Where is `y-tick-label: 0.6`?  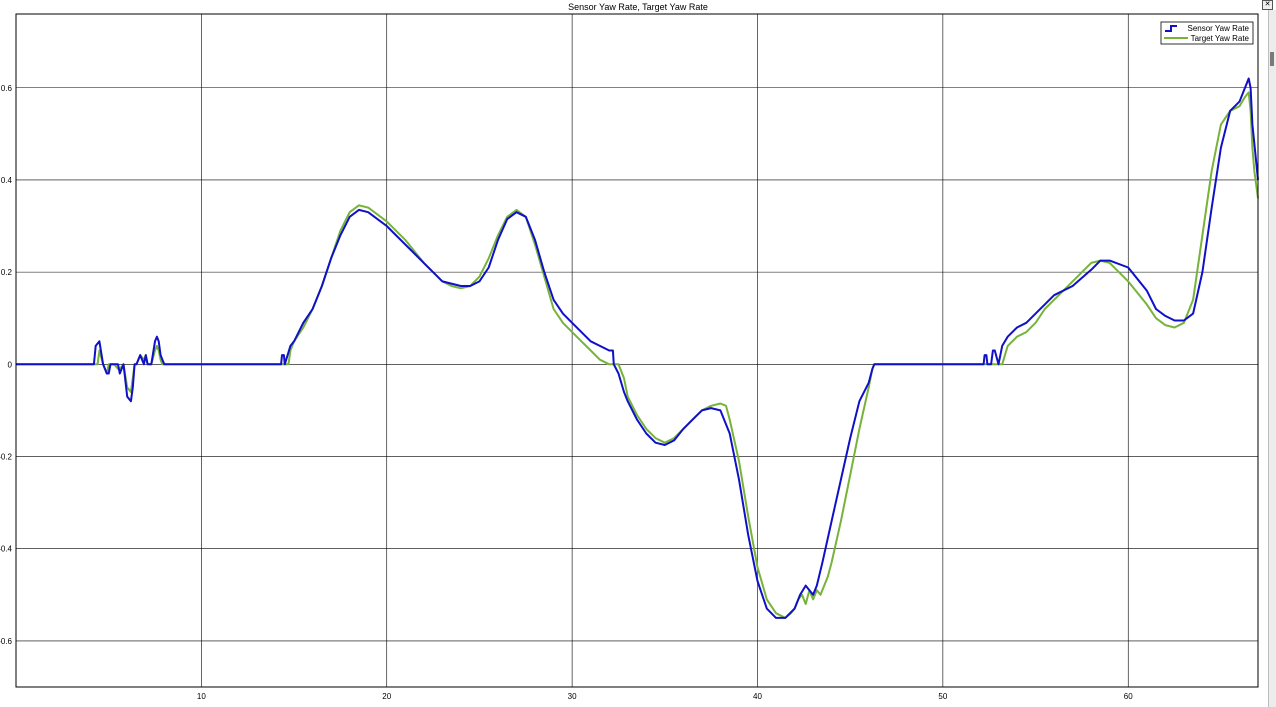 y-tick-label: 0.6 is located at coordinates (7, 88).